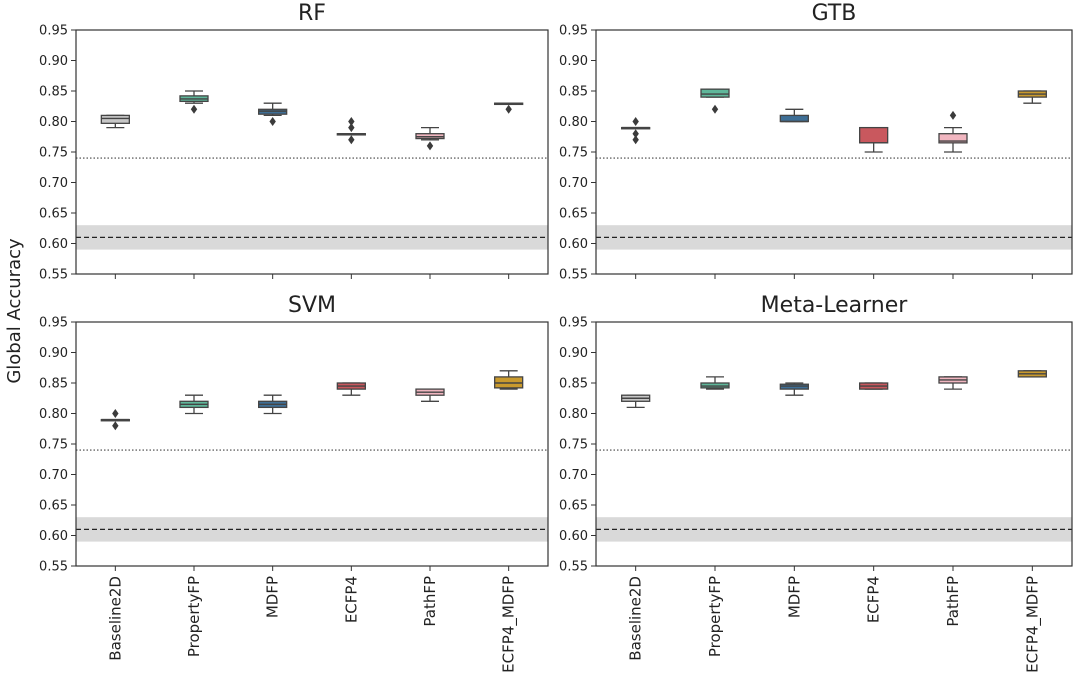  I want to click on y-axis-label: Global Accuracy, so click(14, 311).